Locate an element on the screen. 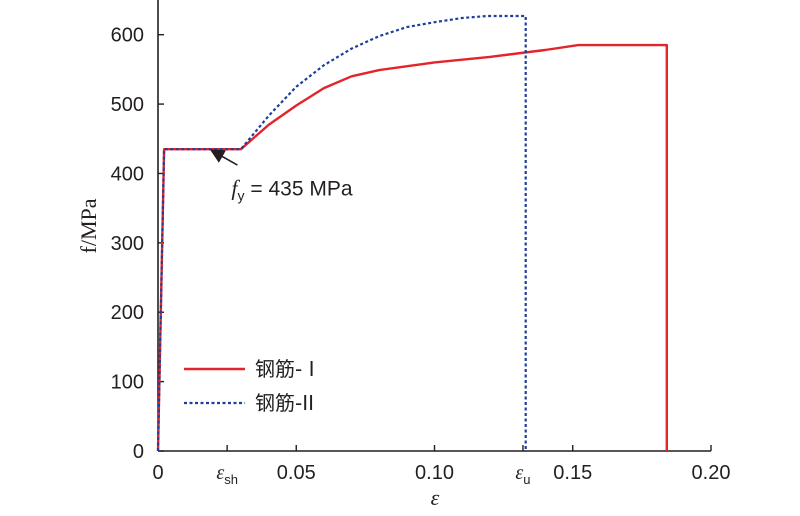 The width and height of the screenshot is (800, 516). x-tick-label: 0.05 is located at coordinates (296, 473).